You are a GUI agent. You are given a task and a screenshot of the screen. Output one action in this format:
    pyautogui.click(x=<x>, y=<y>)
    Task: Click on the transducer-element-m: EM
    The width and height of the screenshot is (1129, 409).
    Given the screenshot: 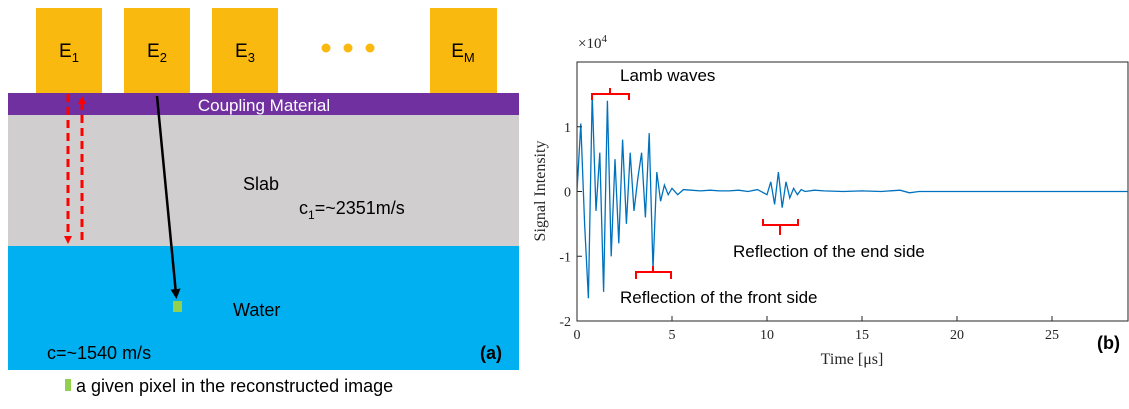 What is the action you would take?
    pyautogui.click(x=463, y=50)
    